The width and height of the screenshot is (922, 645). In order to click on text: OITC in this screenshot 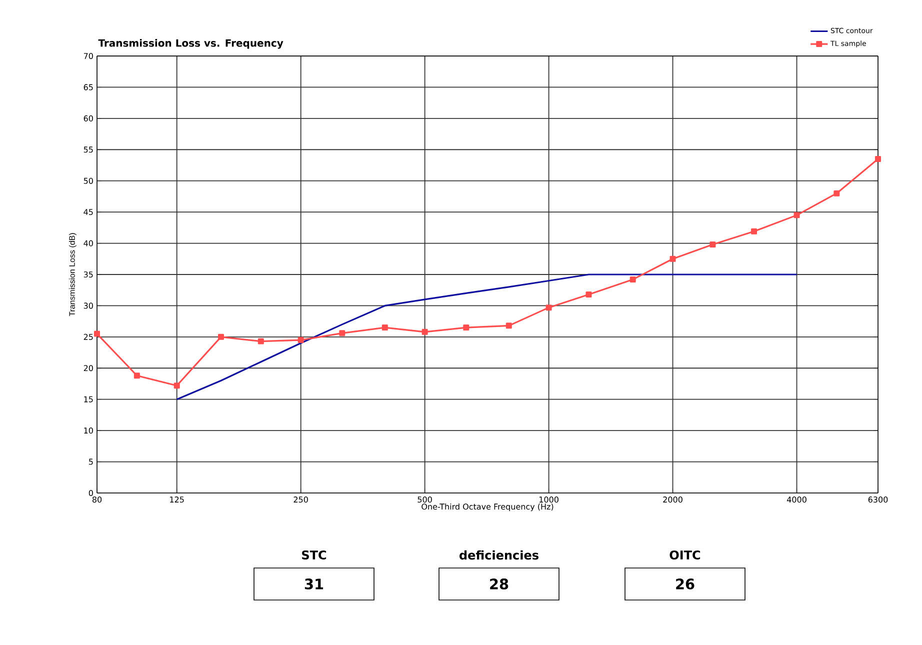, I will do `click(685, 555)`.